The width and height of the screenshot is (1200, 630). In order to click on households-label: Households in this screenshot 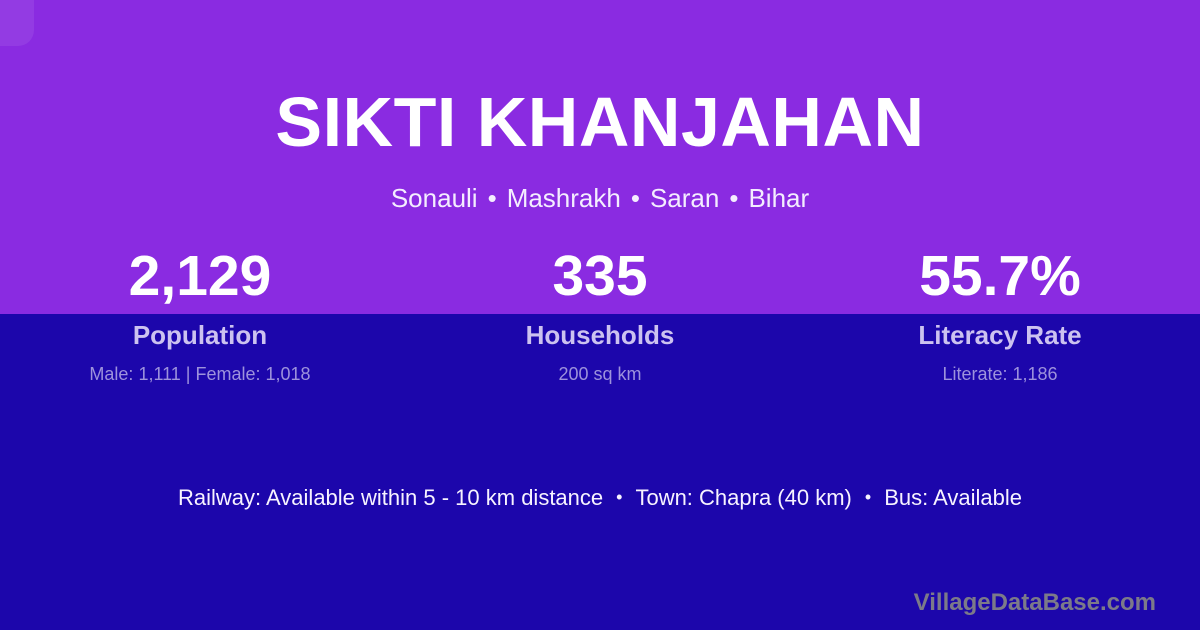, I will do `click(600, 335)`.